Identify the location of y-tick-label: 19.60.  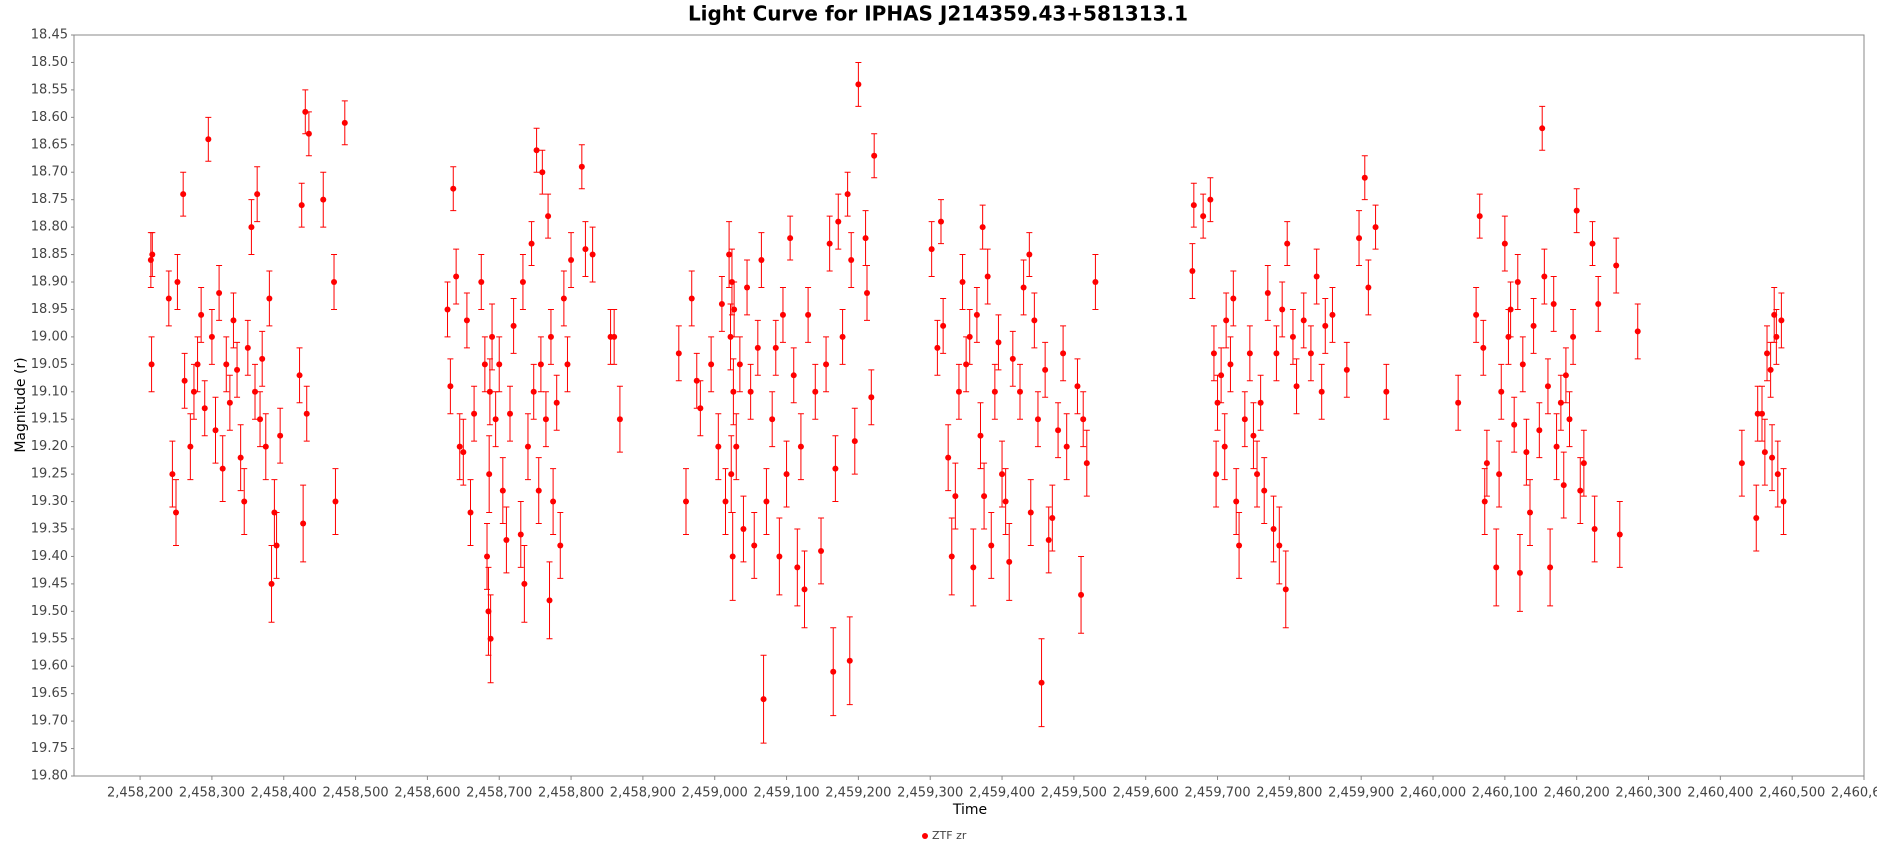
(49, 666).